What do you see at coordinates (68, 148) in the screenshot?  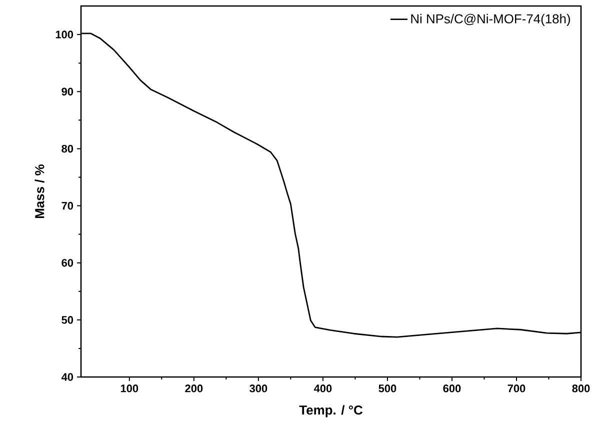 I see `y-tick-label: 80` at bounding box center [68, 148].